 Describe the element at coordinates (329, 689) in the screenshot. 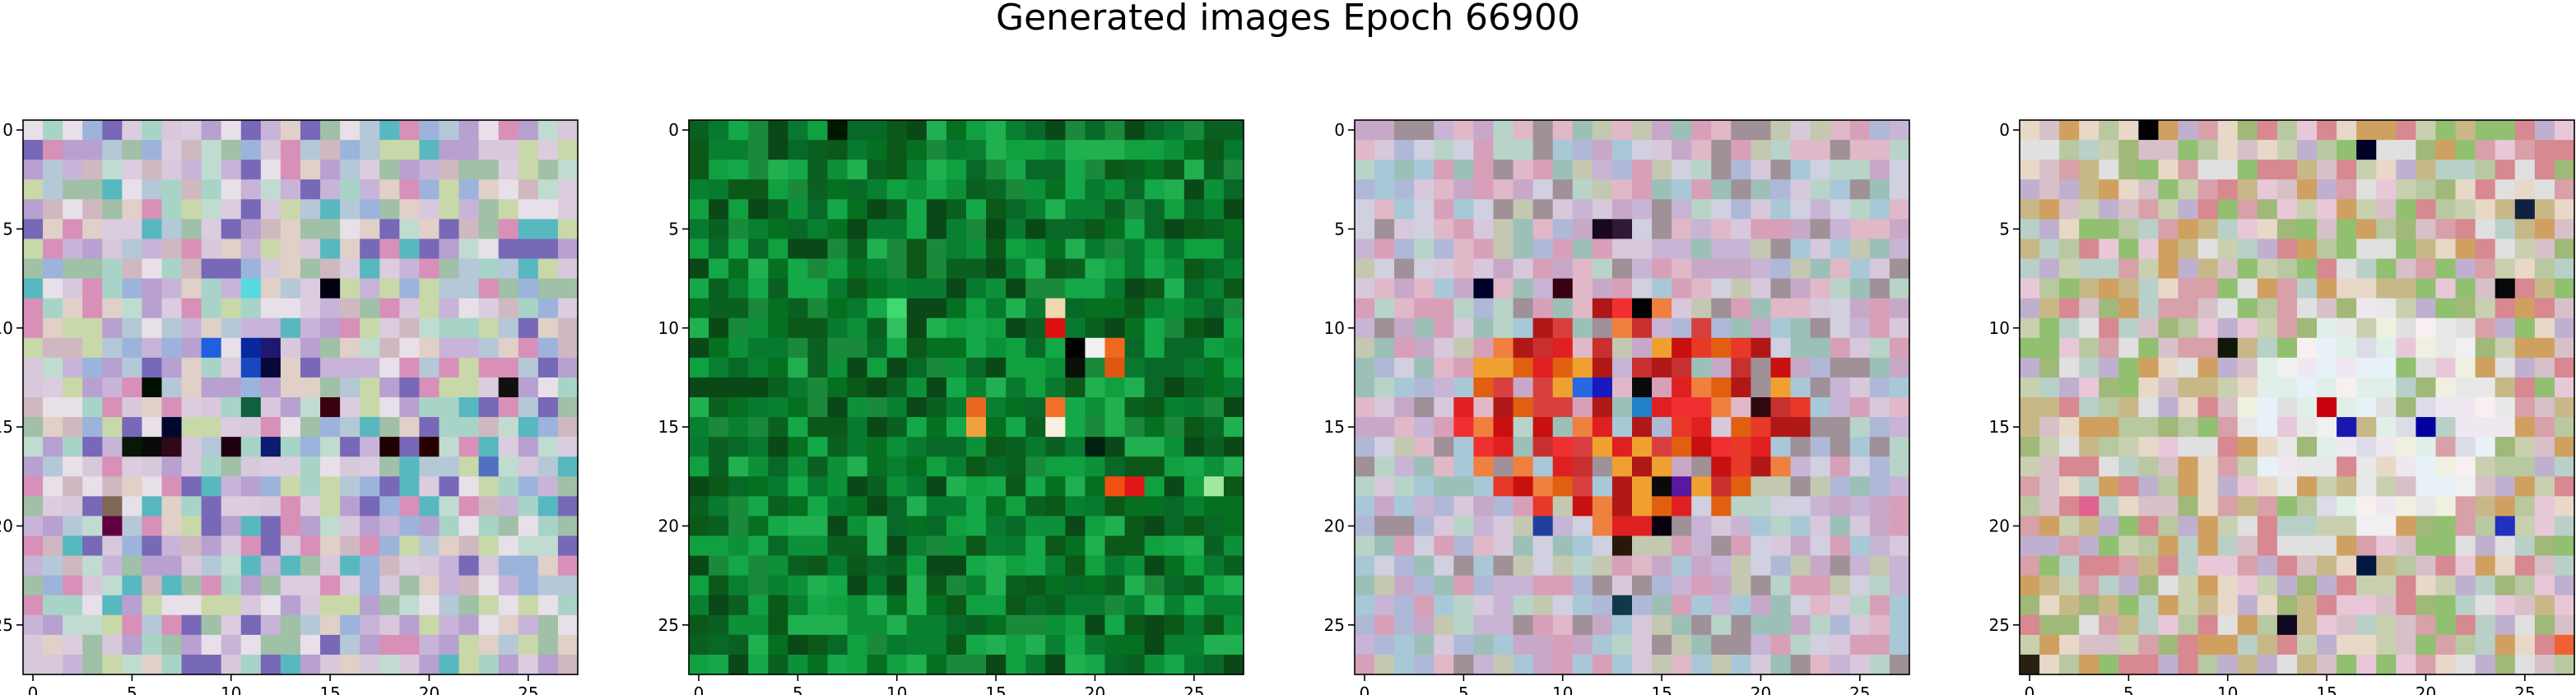

I see `x-tick-label: 15` at that location.